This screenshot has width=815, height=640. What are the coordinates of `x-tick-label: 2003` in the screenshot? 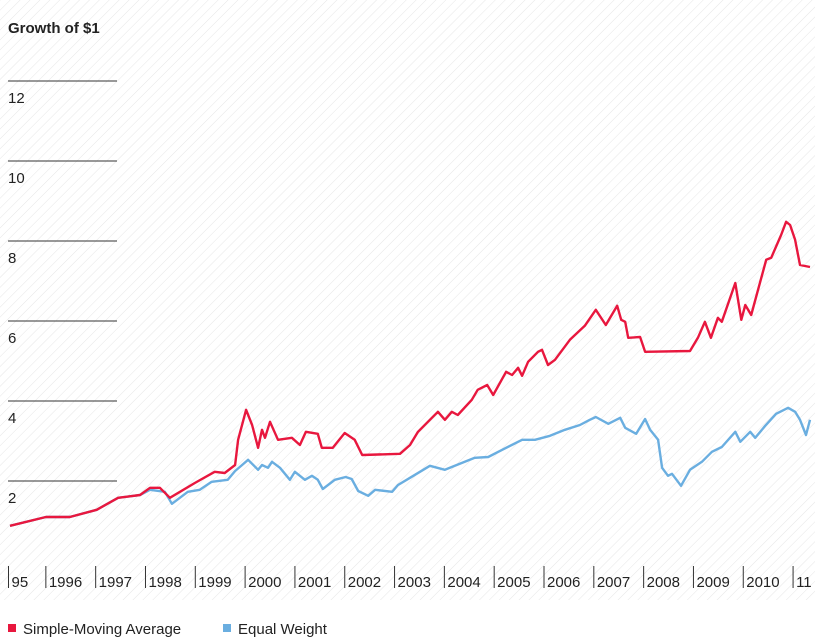 It's located at (414, 582).